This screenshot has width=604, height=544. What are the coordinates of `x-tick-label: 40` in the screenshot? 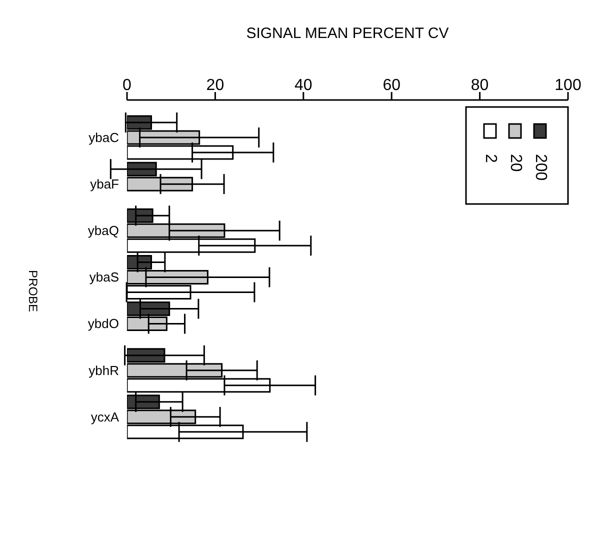 It's located at (303, 85).